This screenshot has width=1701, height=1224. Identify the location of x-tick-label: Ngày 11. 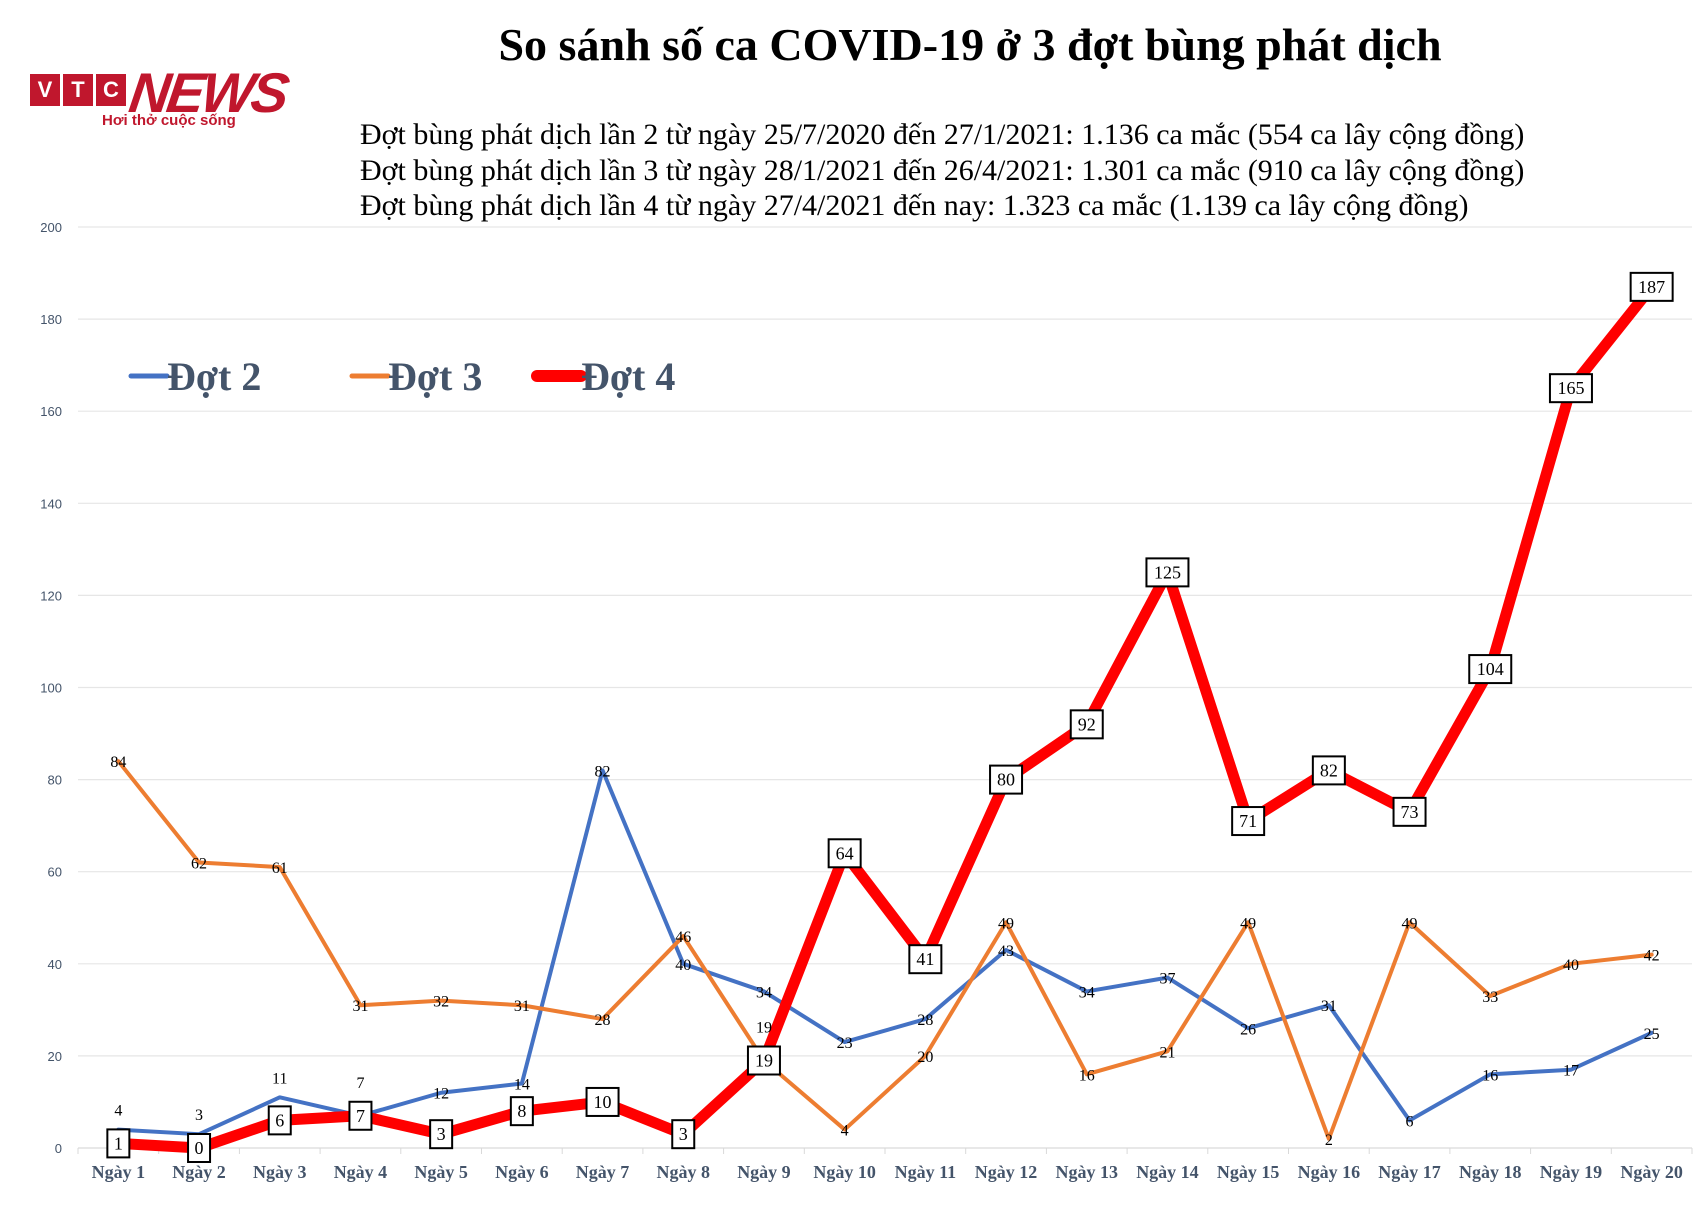
(926, 1172).